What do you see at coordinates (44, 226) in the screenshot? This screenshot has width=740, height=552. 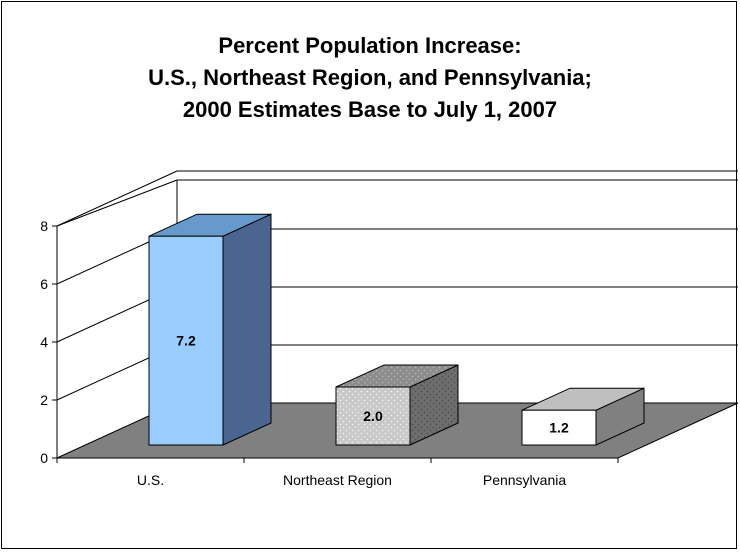 I see `y-tick-label: 8` at bounding box center [44, 226].